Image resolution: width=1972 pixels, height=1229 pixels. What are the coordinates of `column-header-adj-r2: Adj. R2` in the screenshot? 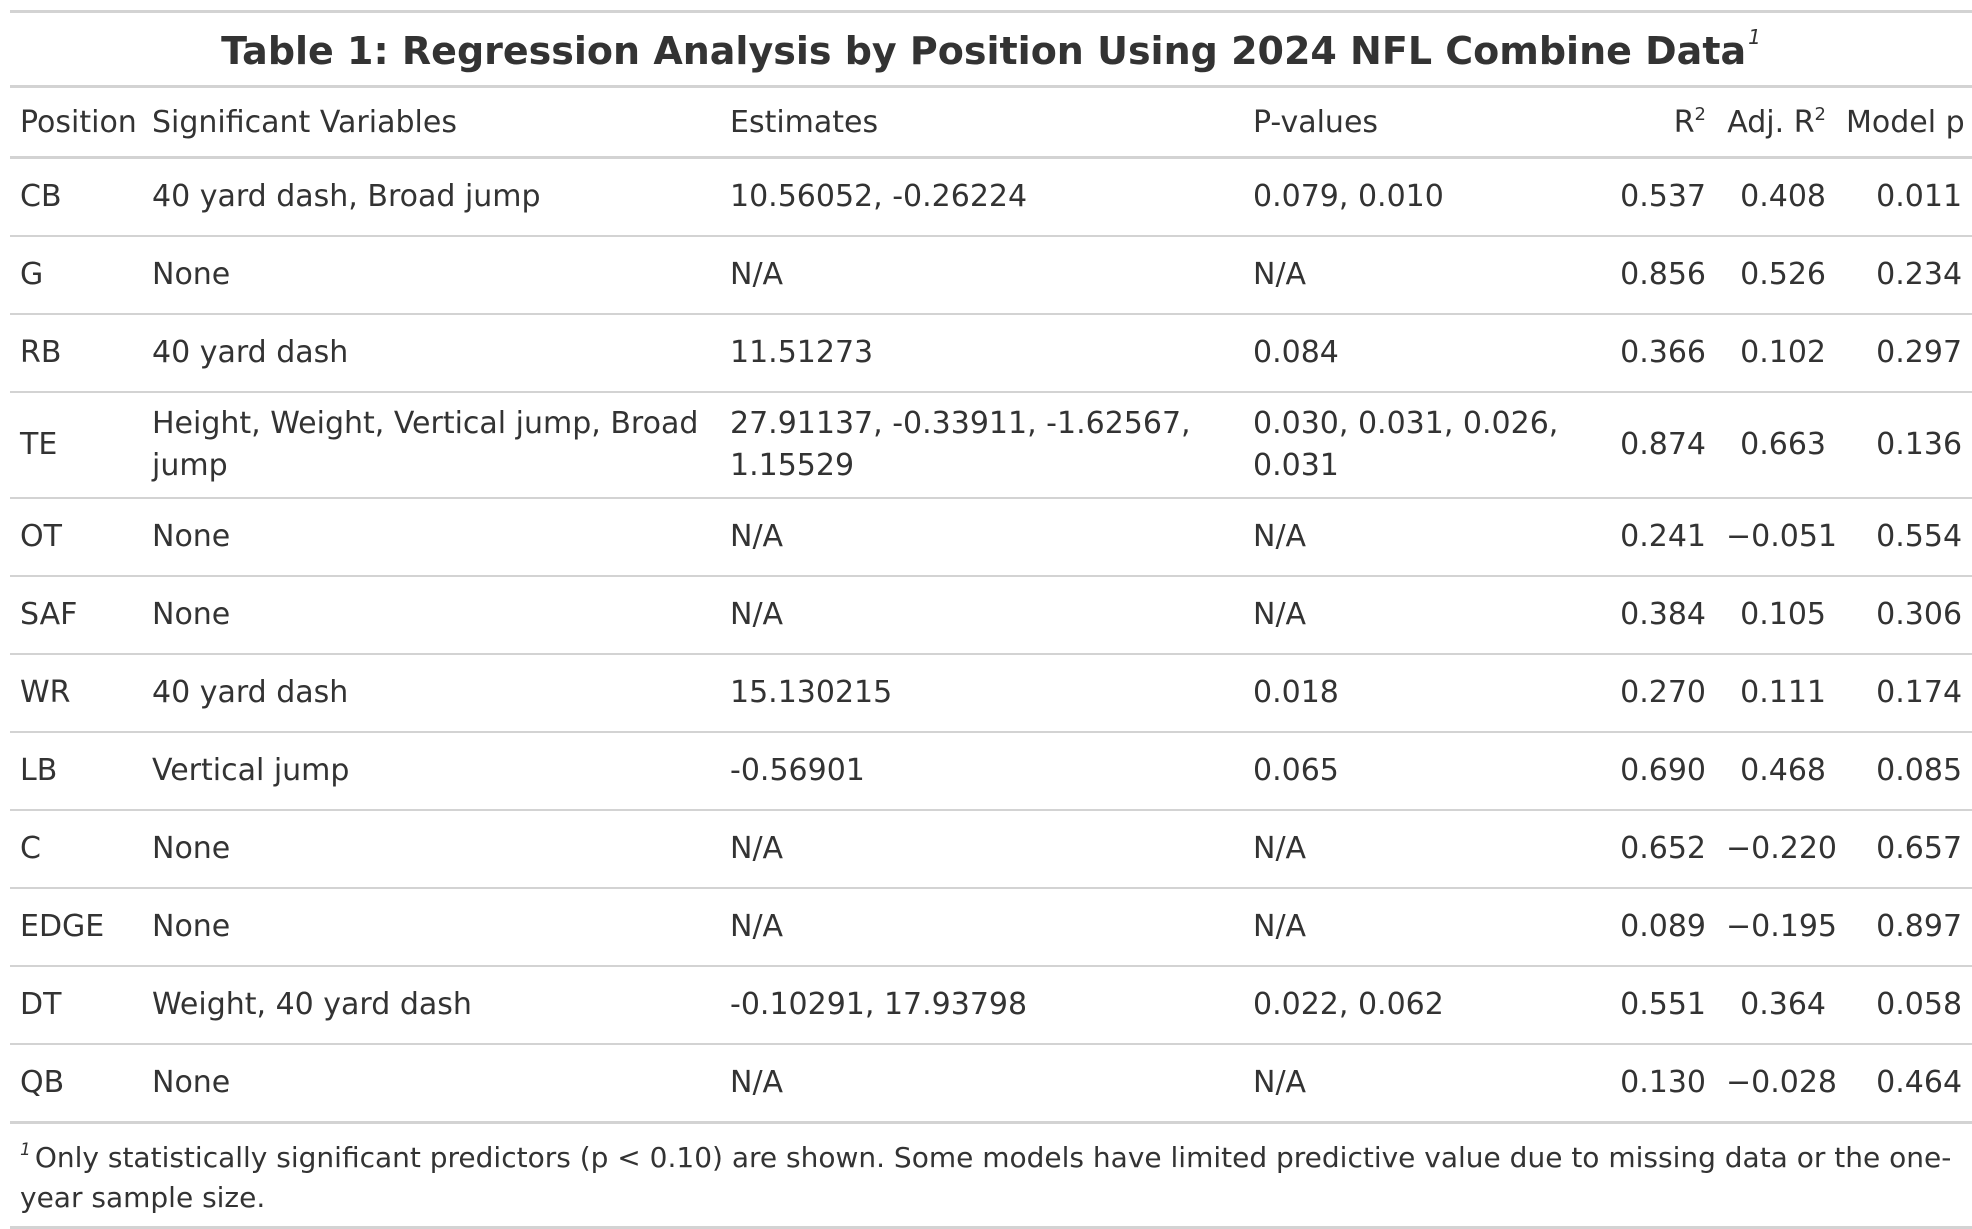 It's located at (1776, 122).